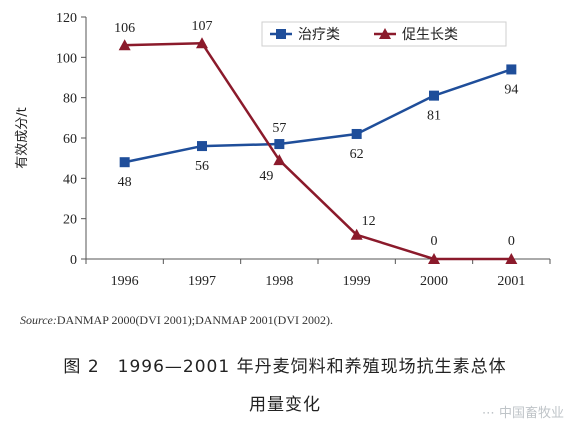  Describe the element at coordinates (22, 137) in the screenshot. I see `y-axis-label: 有效成分/t` at that location.